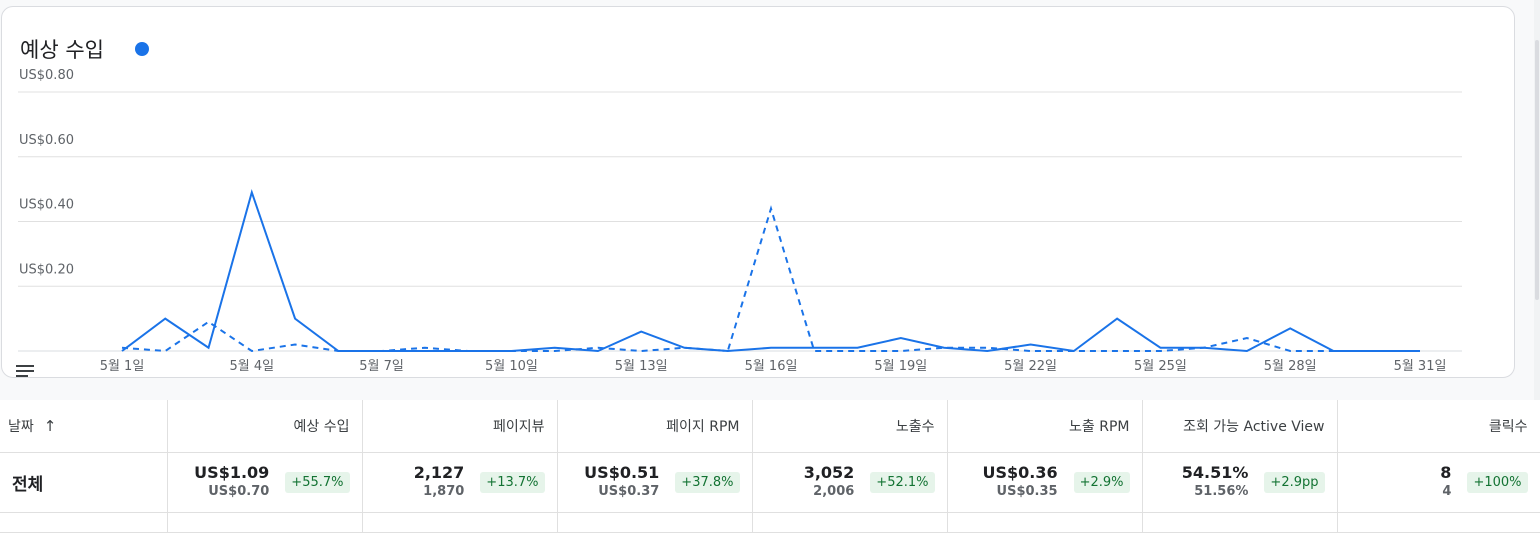 The image size is (1540, 533). I want to click on column-header-date: 날짜 ↑, so click(84, 426).